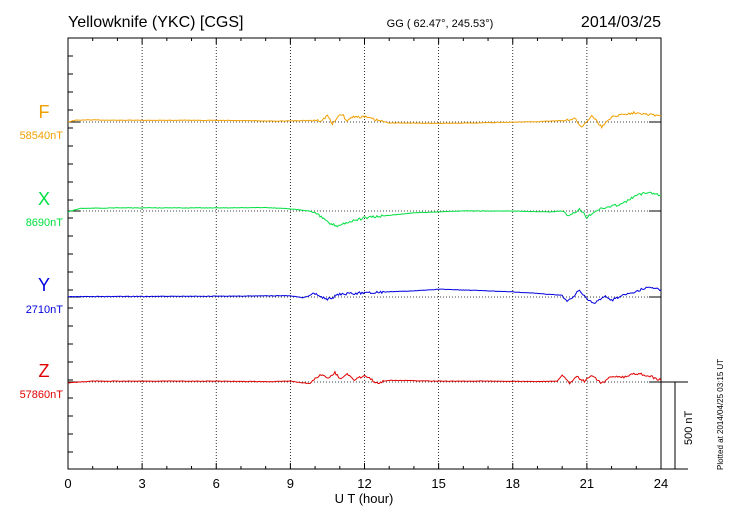  What do you see at coordinates (142, 483) in the screenshot?
I see `x-tick-label-3: 3` at bounding box center [142, 483].